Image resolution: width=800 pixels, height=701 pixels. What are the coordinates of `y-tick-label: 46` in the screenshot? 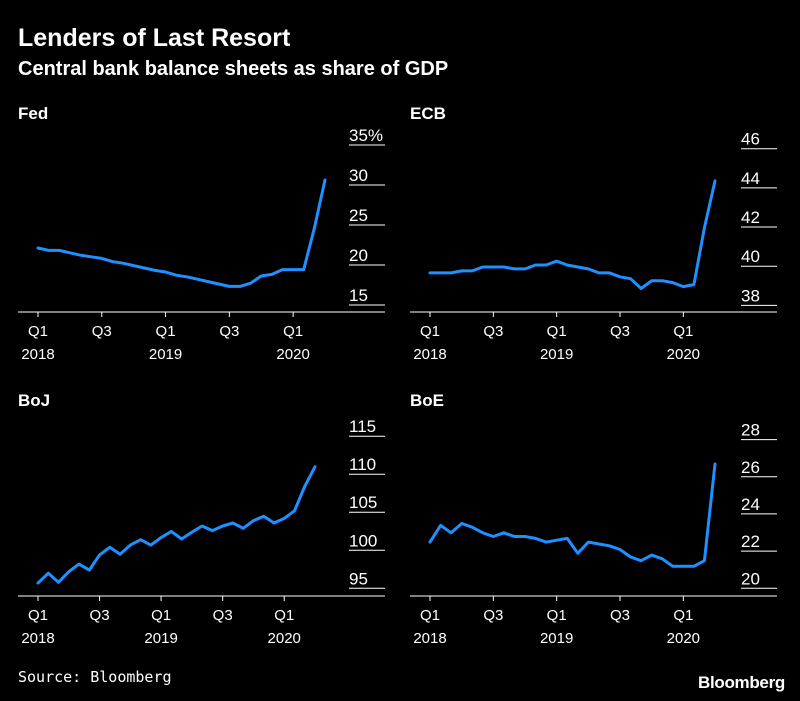 It's located at (750, 139).